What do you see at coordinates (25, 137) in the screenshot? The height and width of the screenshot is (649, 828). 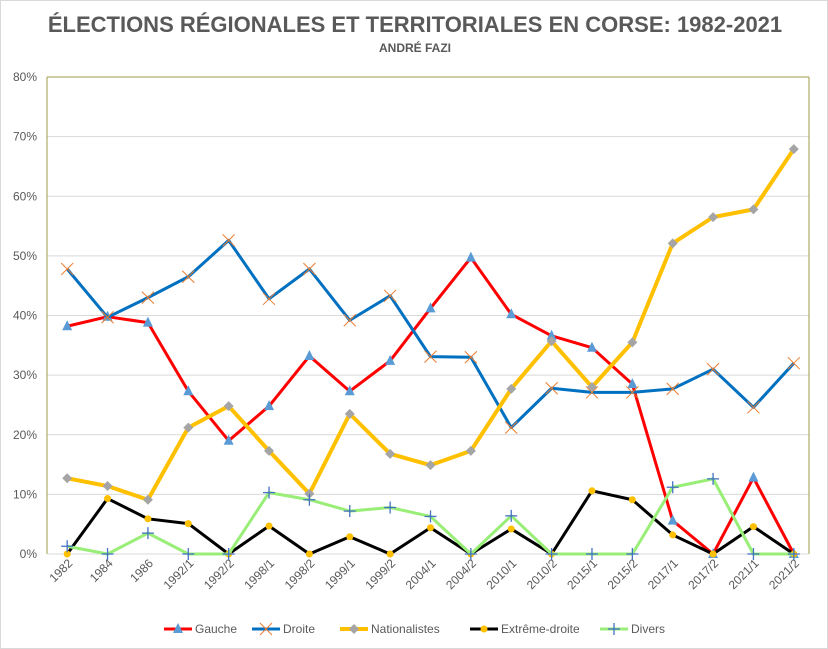 I see `y-tick-label: 70%` at bounding box center [25, 137].